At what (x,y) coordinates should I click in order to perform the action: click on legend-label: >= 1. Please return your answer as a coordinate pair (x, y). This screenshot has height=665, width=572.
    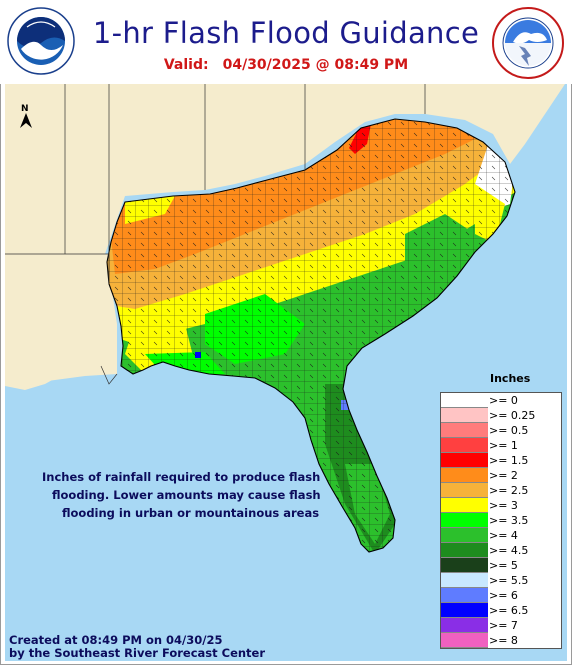
    Looking at the image, I should click on (503, 445).